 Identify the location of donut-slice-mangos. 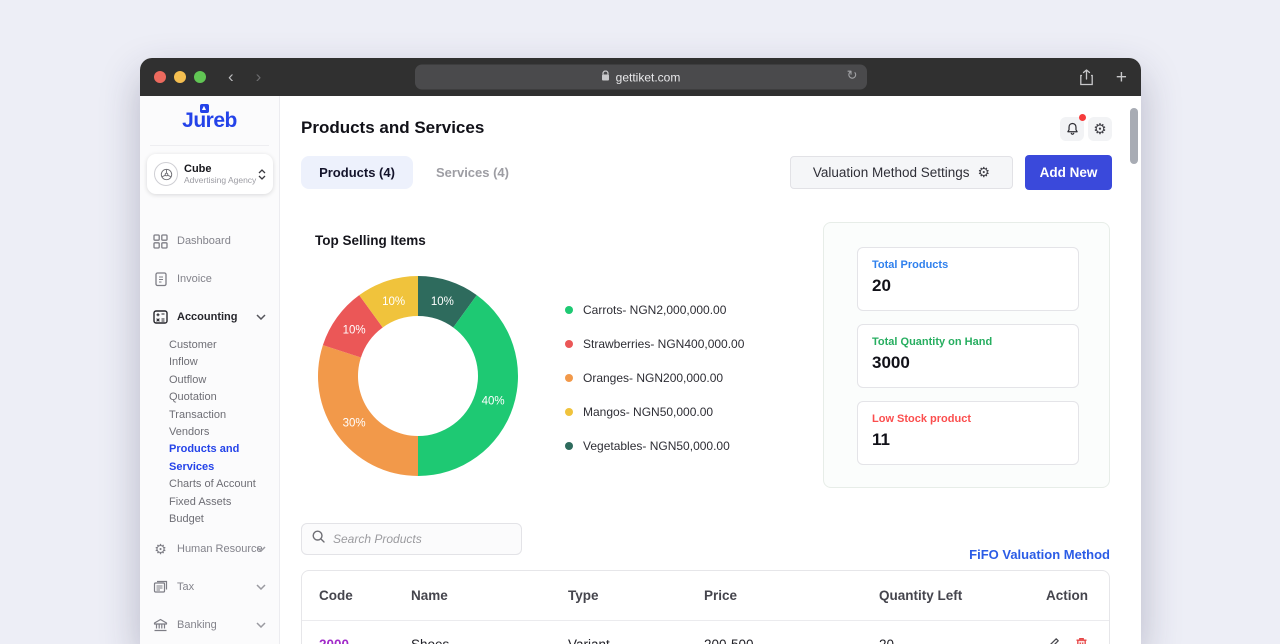
(388, 302).